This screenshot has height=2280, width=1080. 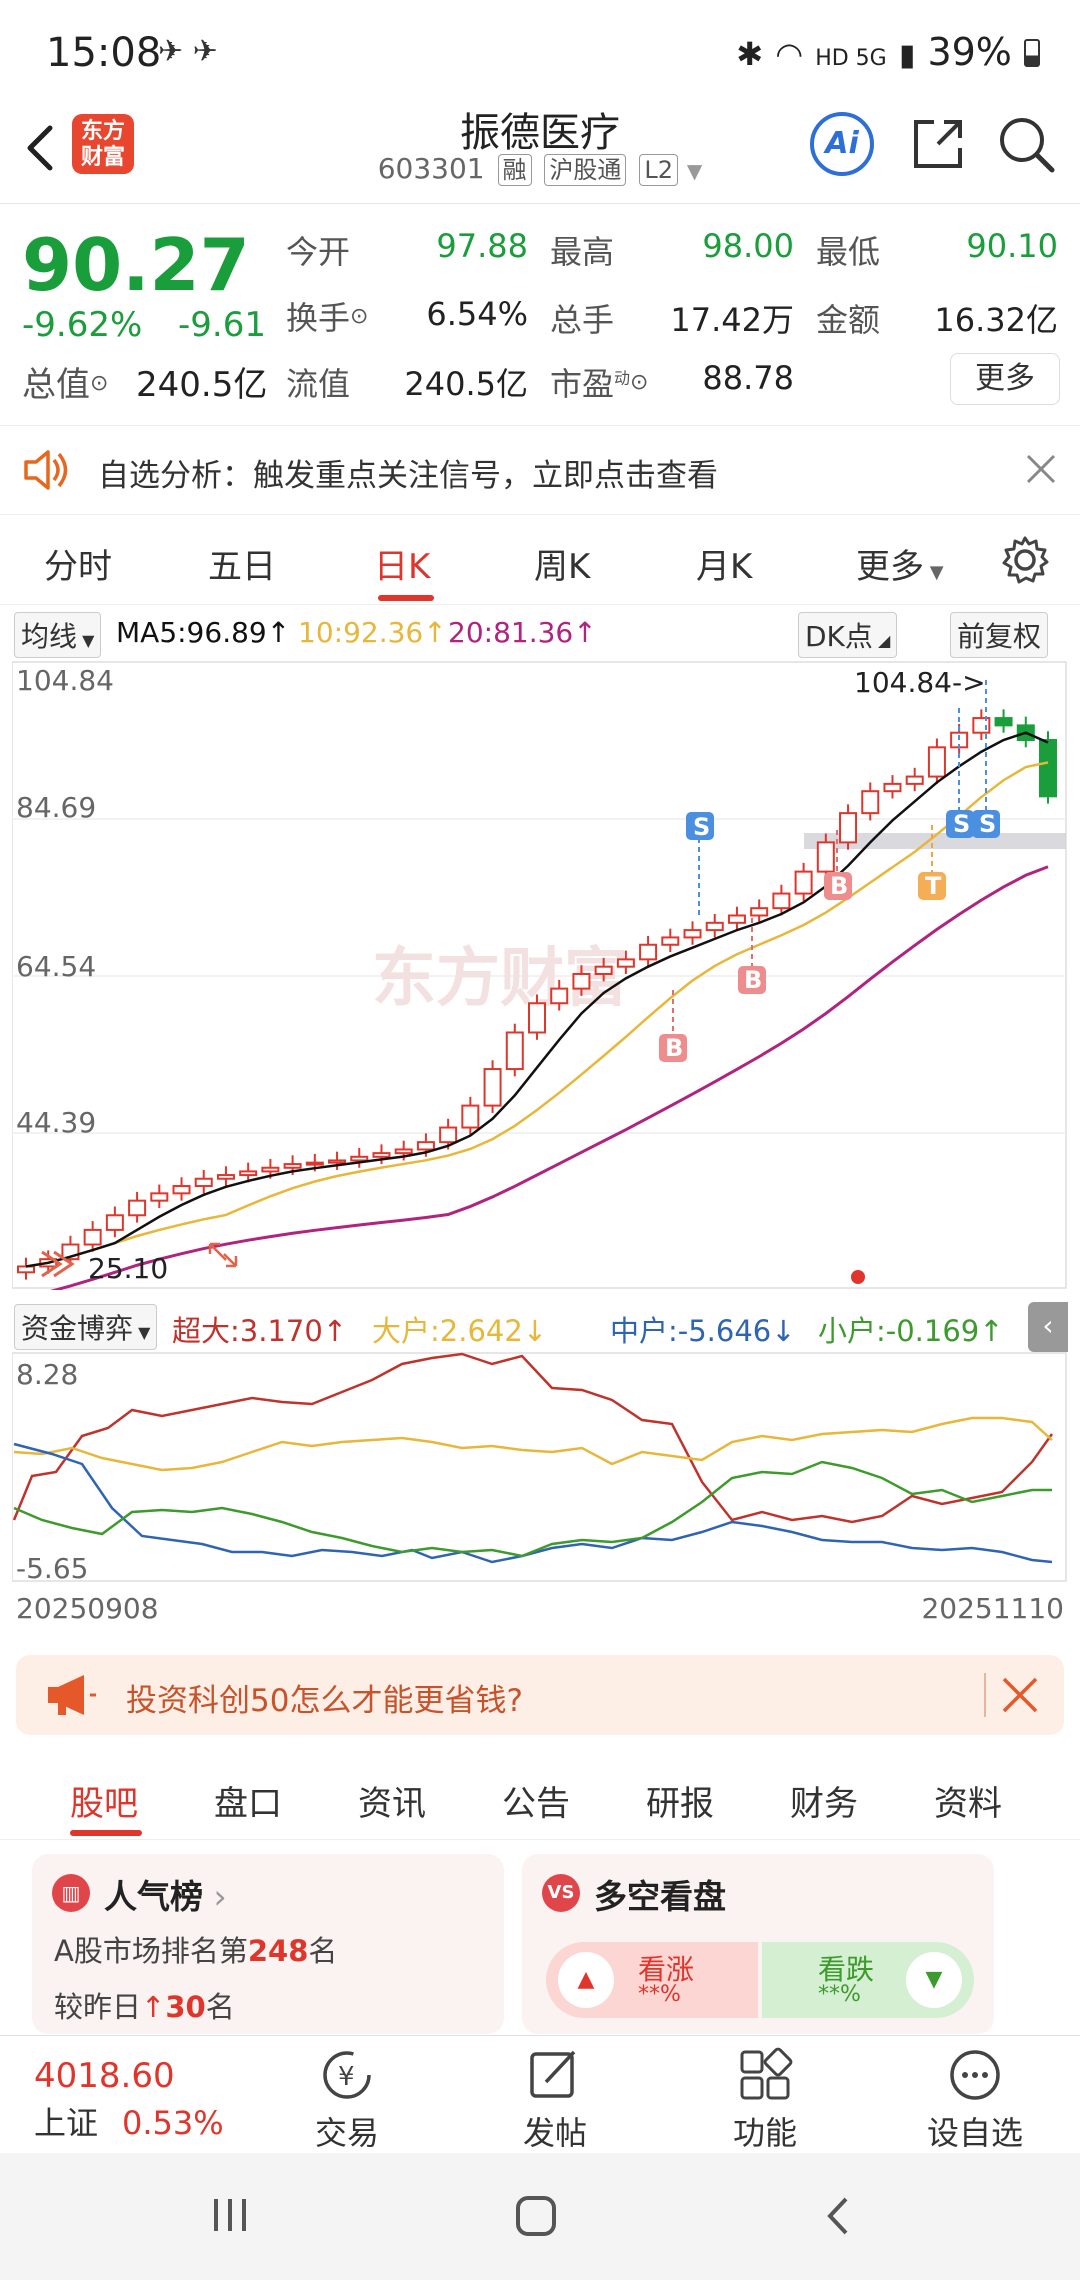 I want to click on tag-connect: 沪股通, so click(x=585, y=170).